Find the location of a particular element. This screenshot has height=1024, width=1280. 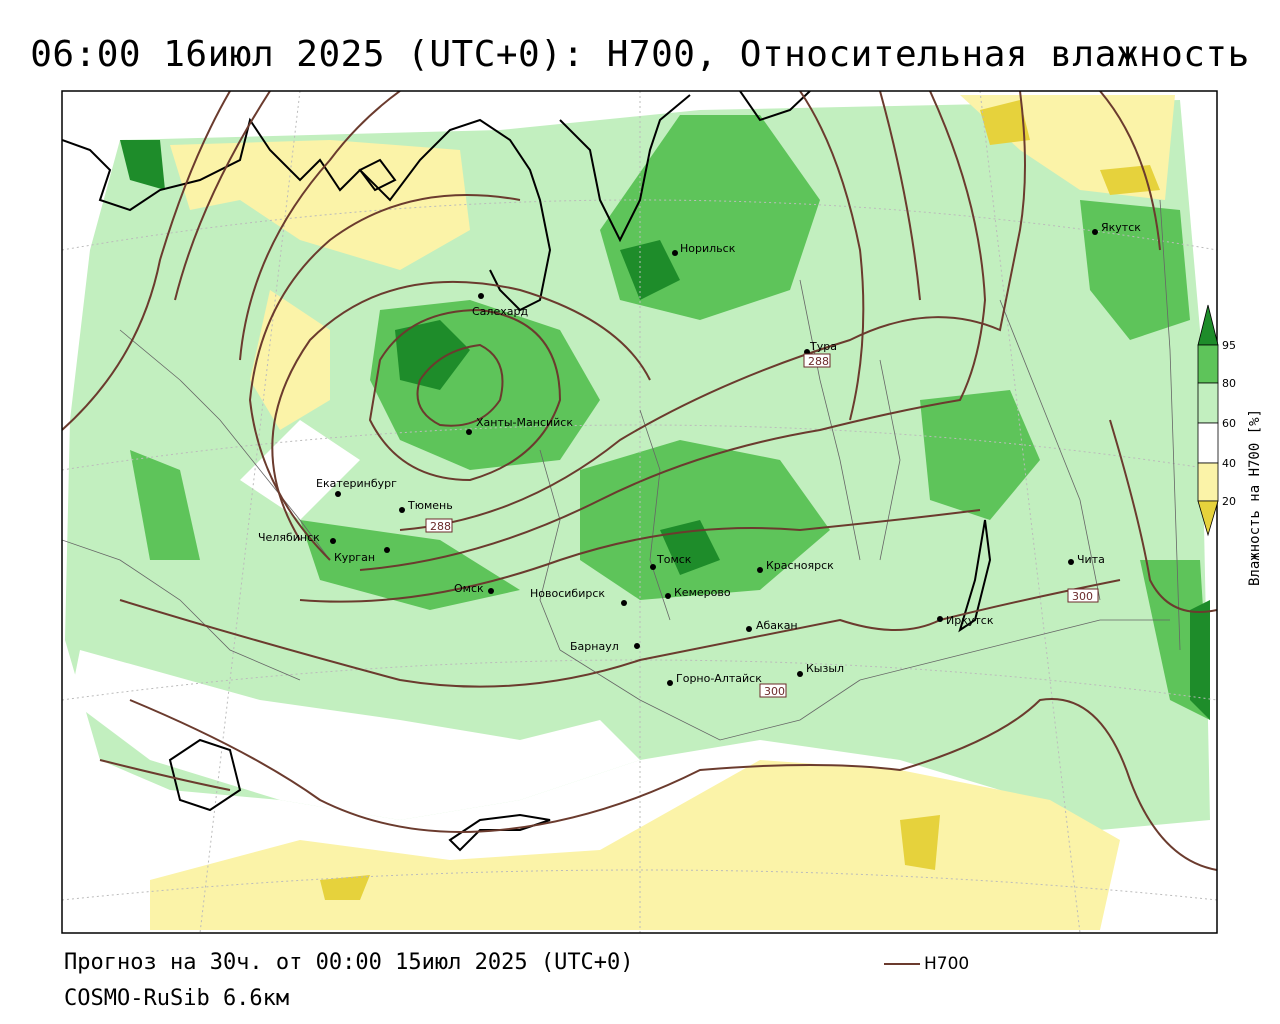

map-label: Челябинск is located at coordinates (289, 537).